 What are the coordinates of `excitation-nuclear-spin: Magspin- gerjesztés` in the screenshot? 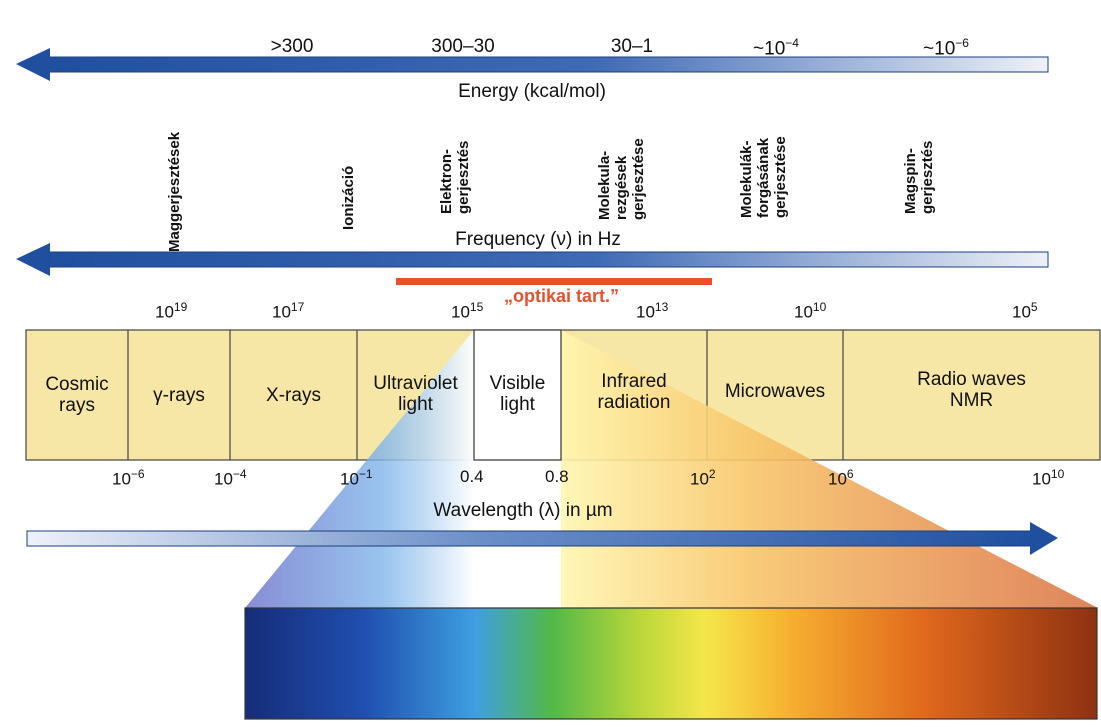 It's located at (919, 177).